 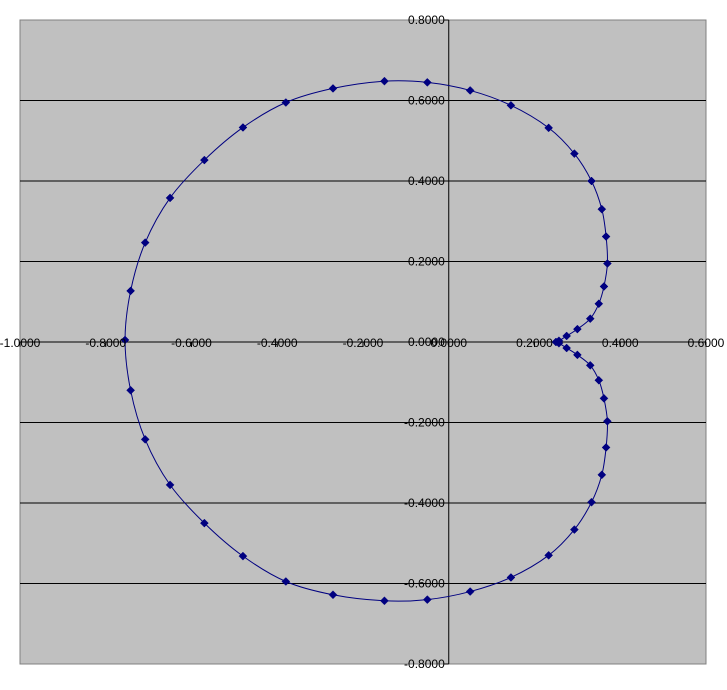 I want to click on y-tick-label: 0.4000, so click(x=426, y=181).